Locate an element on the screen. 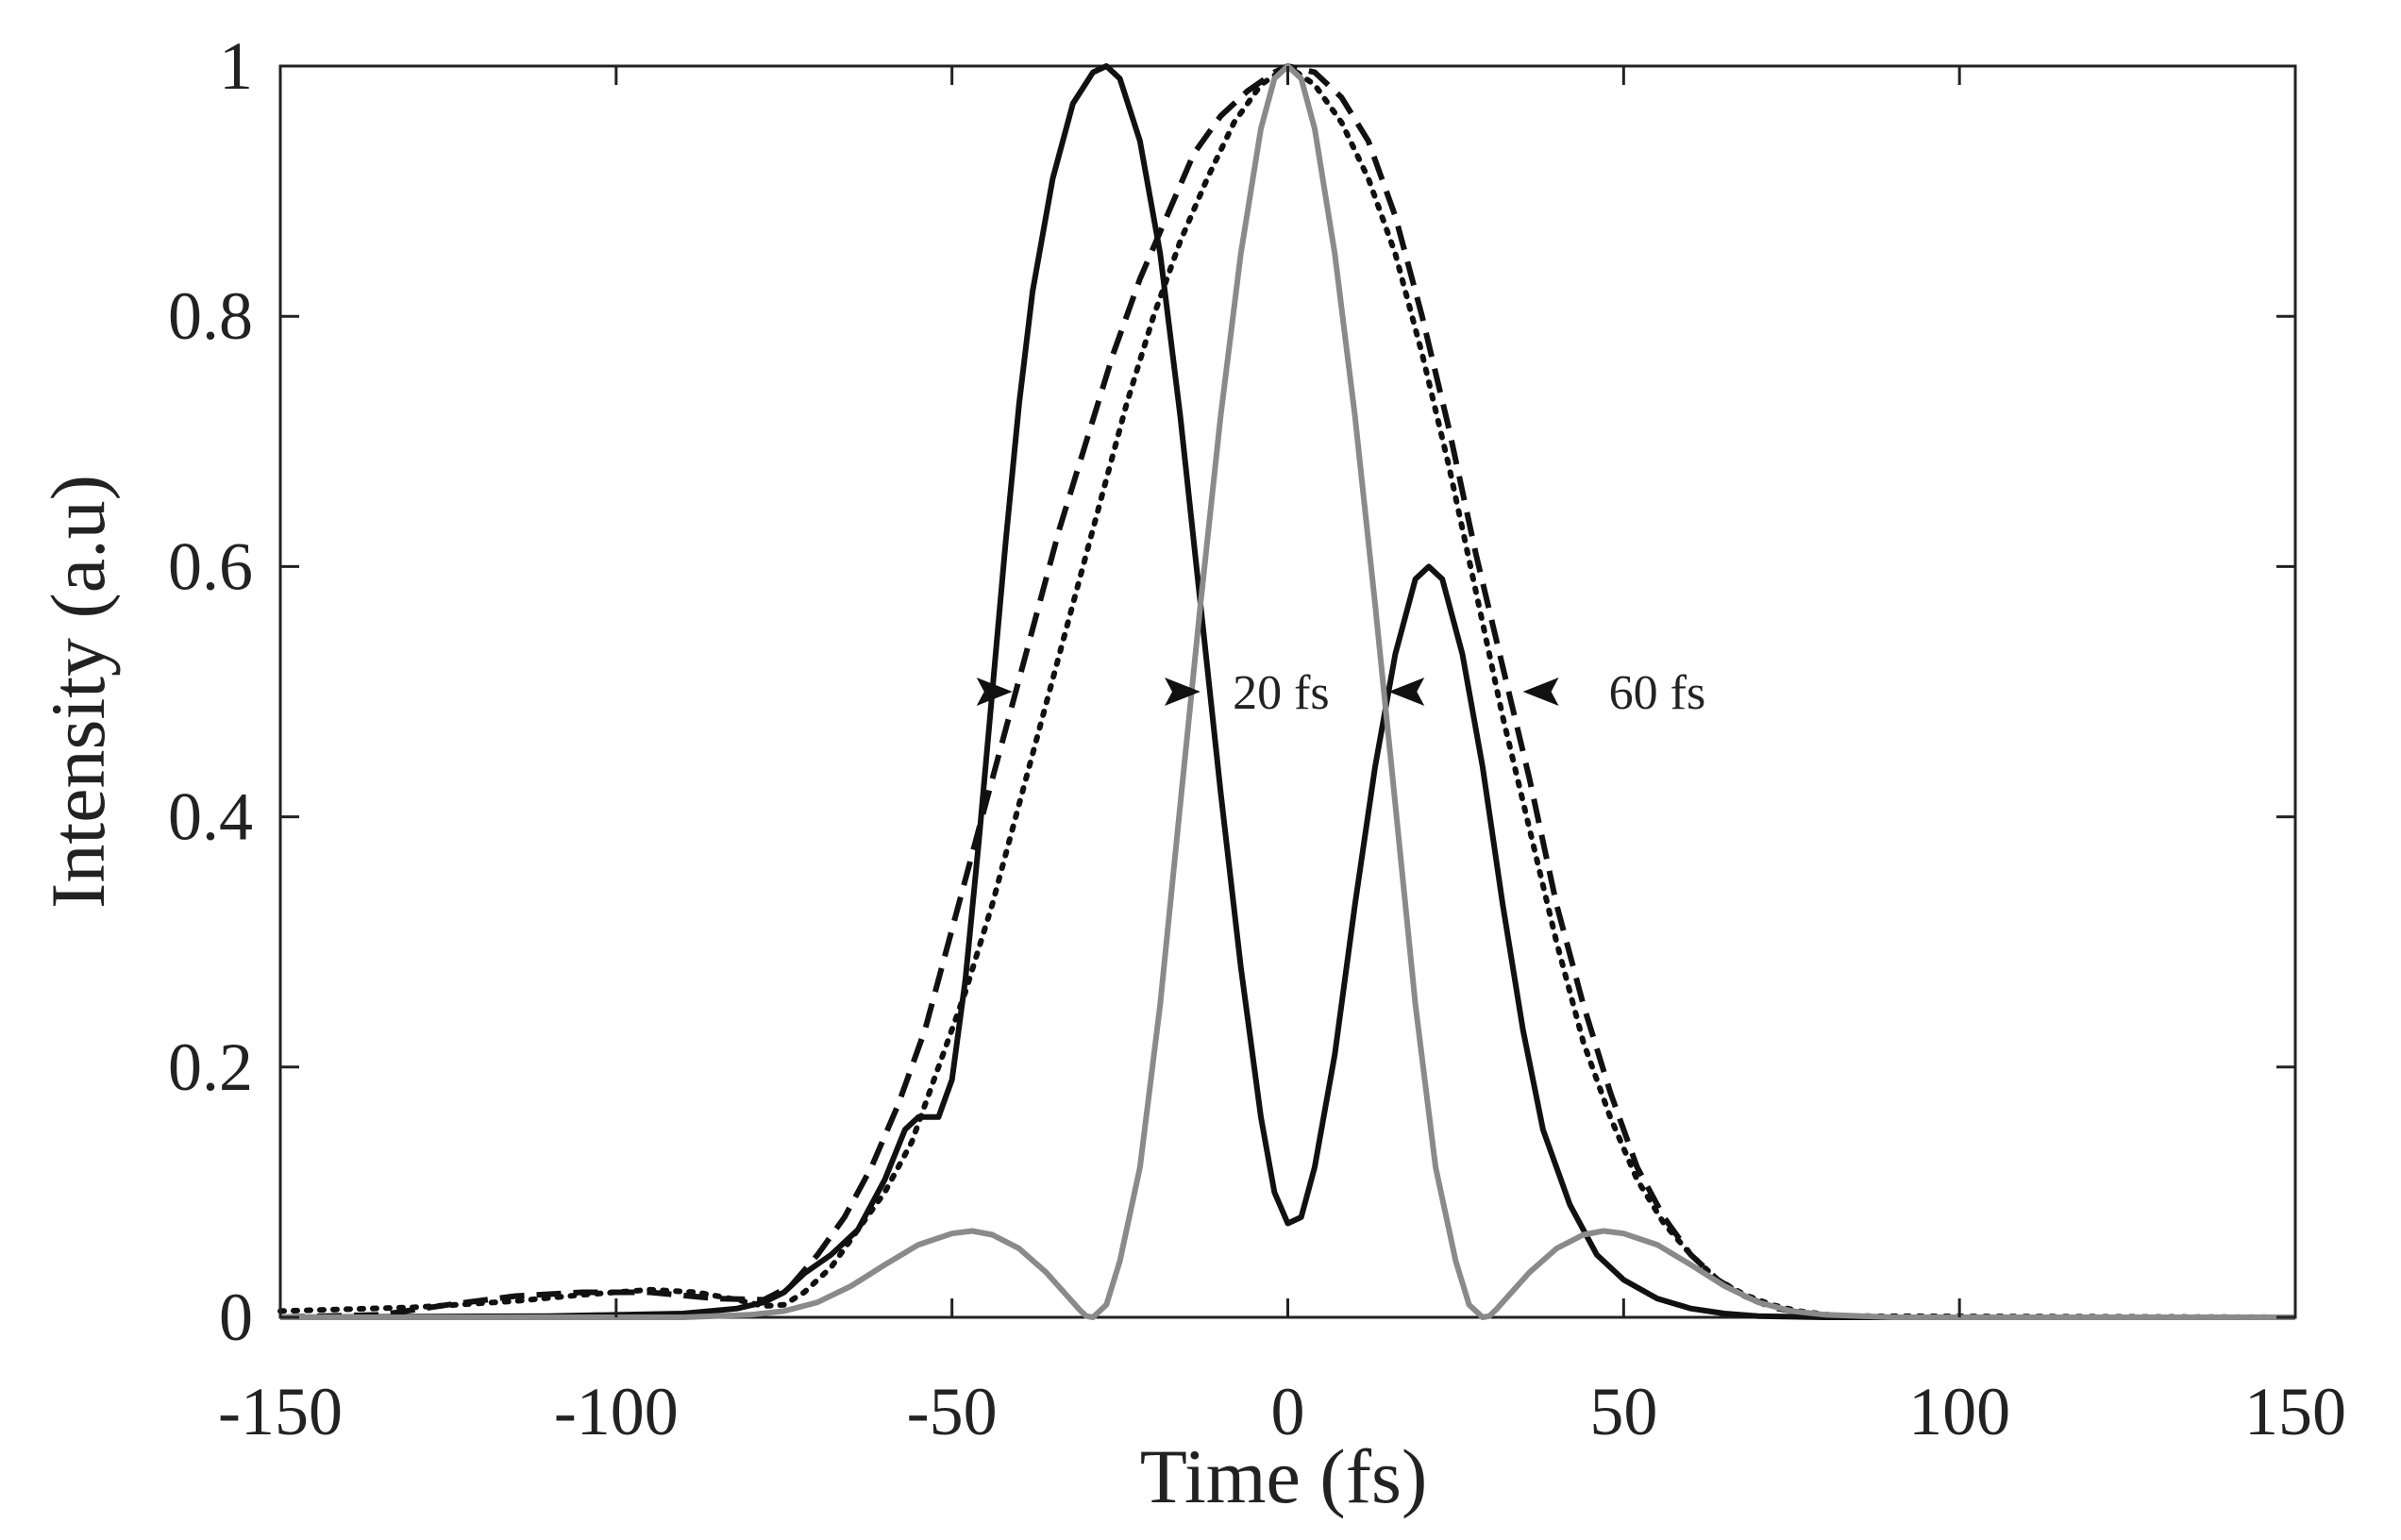 This screenshot has height=1540, width=2401. x-tick-label: 150 is located at coordinates (2295, 1411).